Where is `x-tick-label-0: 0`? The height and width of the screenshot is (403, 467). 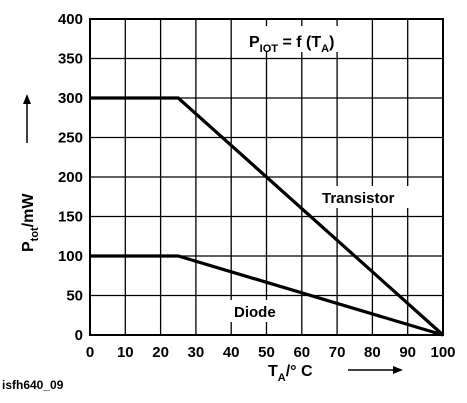
x-tick-label-0: 0 is located at coordinates (90, 352).